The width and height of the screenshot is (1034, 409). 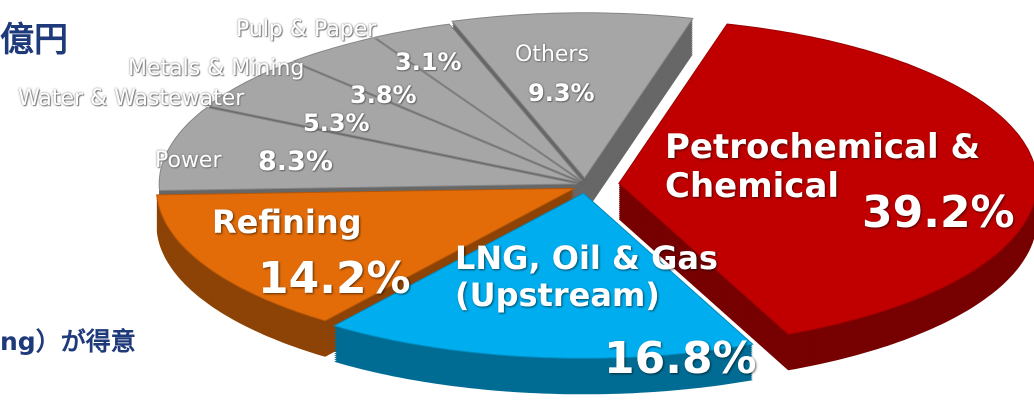 I want to click on slice-label: Power, so click(x=188, y=160).